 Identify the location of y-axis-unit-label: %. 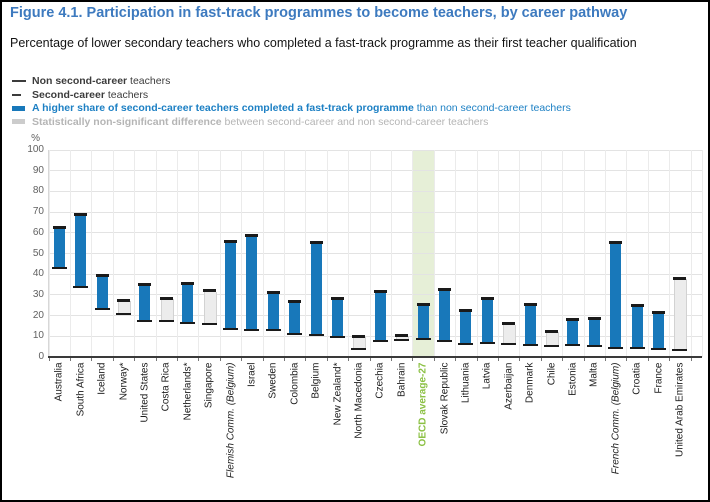
(35, 138).